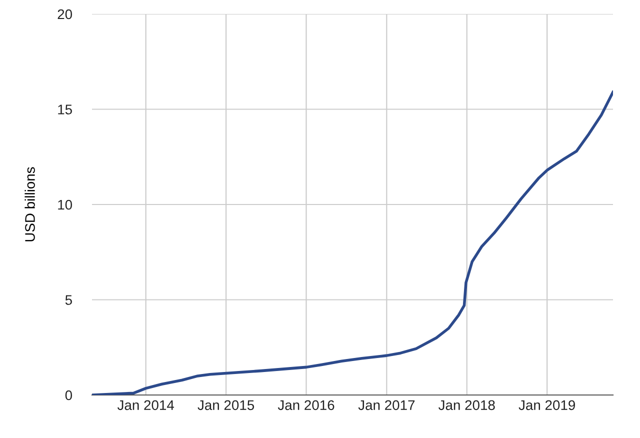 This screenshot has height=438, width=640. Describe the element at coordinates (29, 204) in the screenshot. I see `y-axis-title: USD billions` at that location.